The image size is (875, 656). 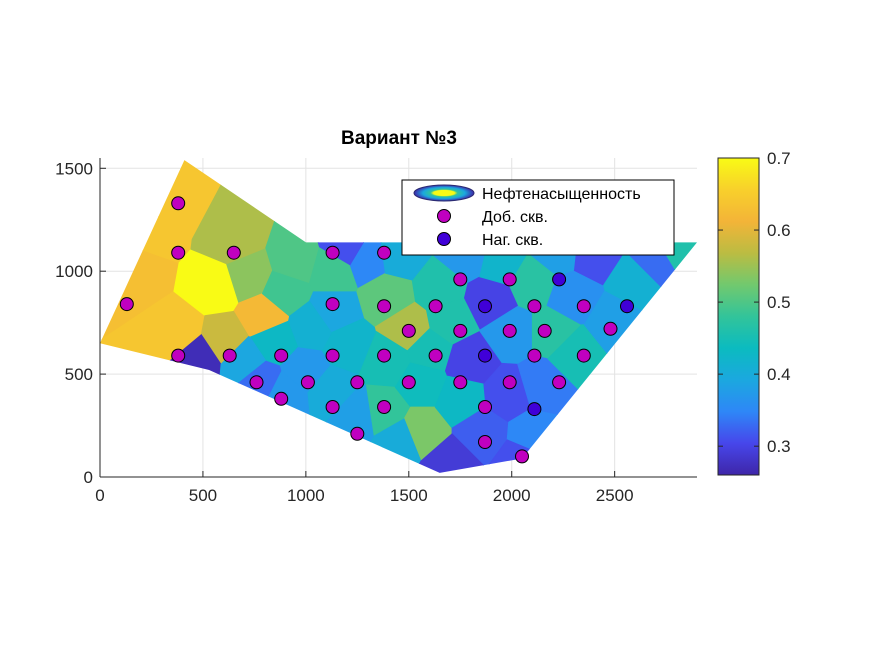 What do you see at coordinates (512, 495) in the screenshot?
I see `x-tick-label: 2000` at bounding box center [512, 495].